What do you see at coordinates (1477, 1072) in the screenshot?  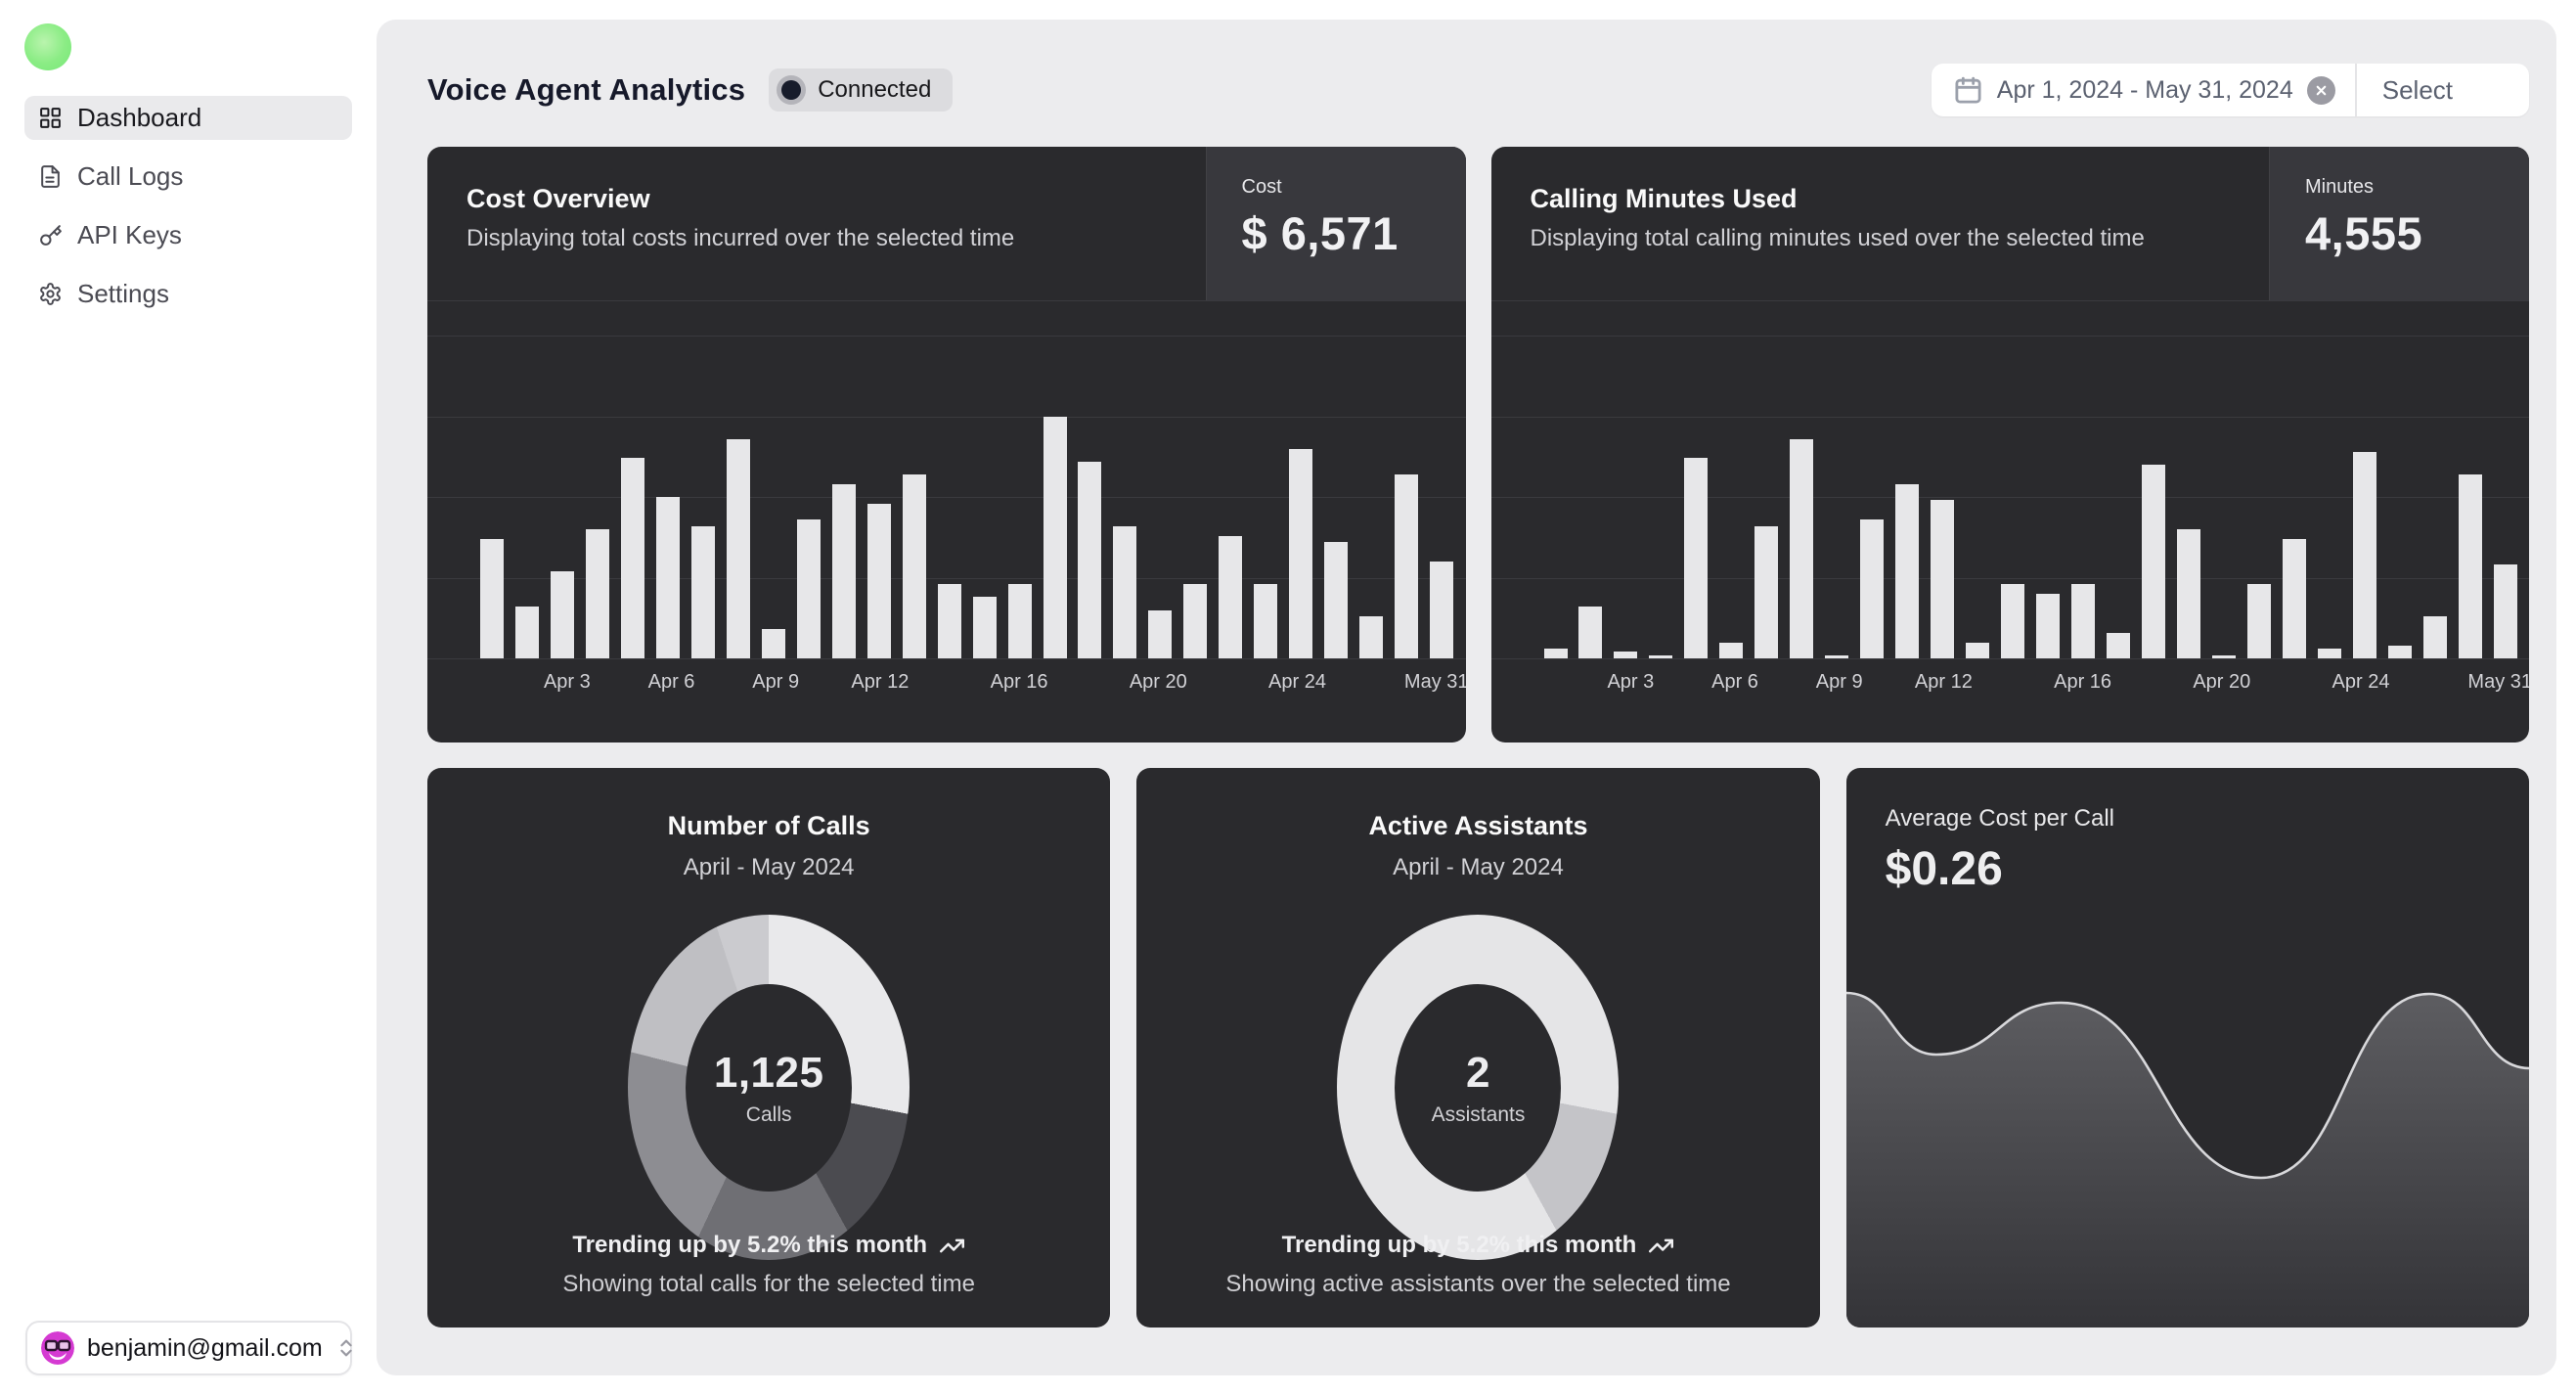 I see `donut-center-value: 2` at bounding box center [1477, 1072].